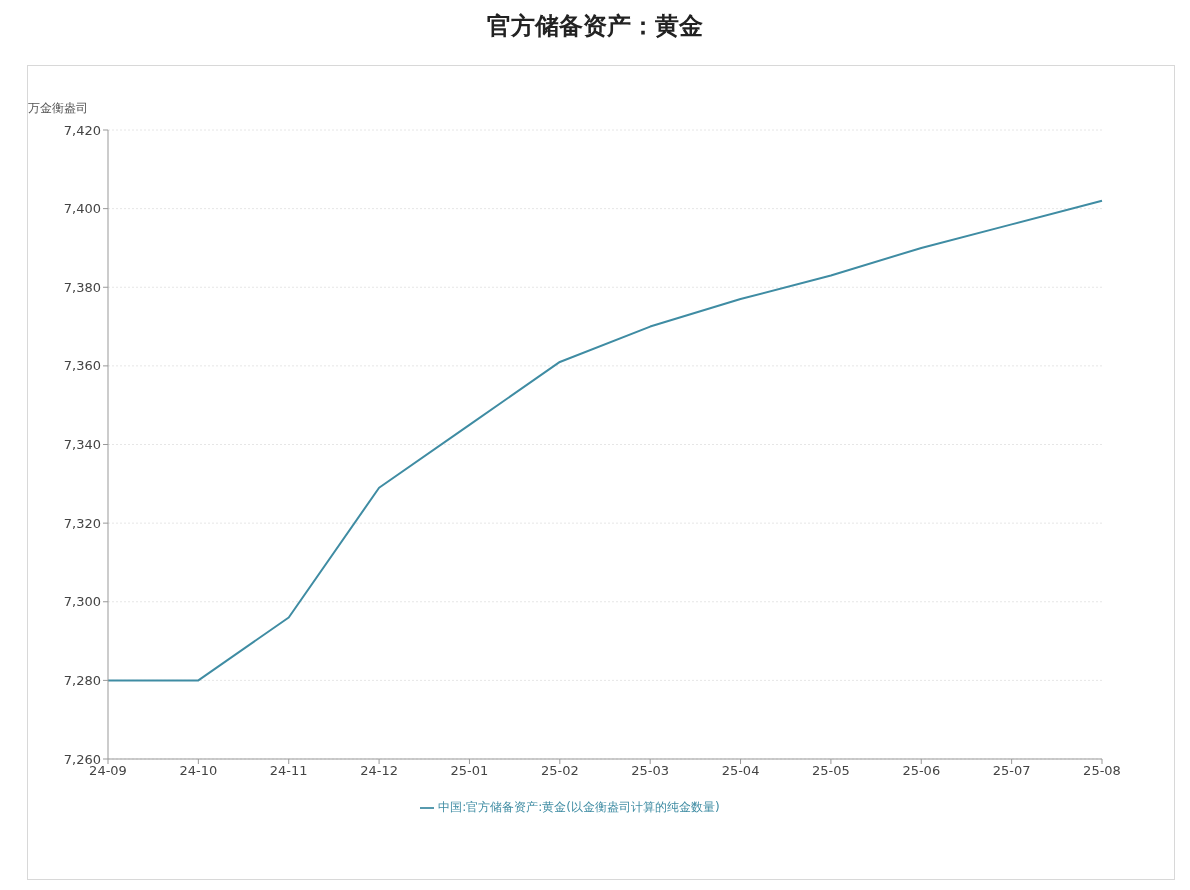 The image size is (1190, 890). What do you see at coordinates (650, 771) in the screenshot?
I see `x-tick-label: 25-03` at bounding box center [650, 771].